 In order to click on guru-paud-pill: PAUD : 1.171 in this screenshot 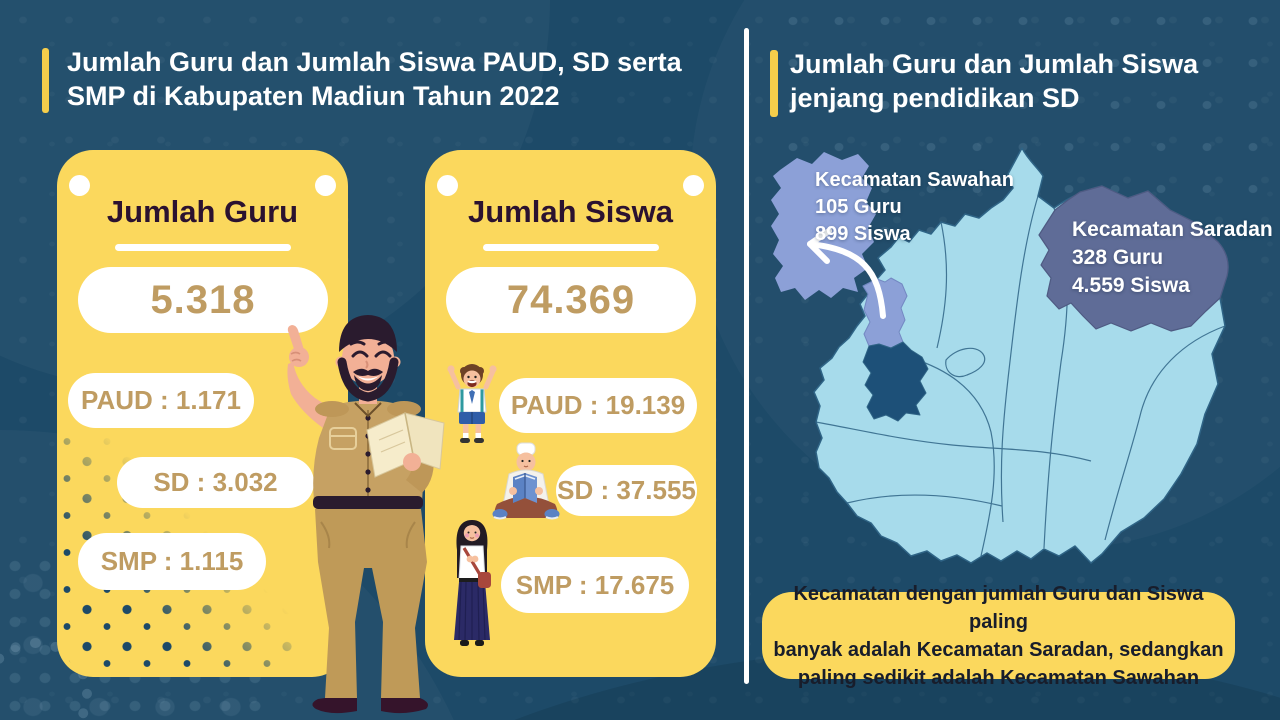, I will do `click(161, 400)`.